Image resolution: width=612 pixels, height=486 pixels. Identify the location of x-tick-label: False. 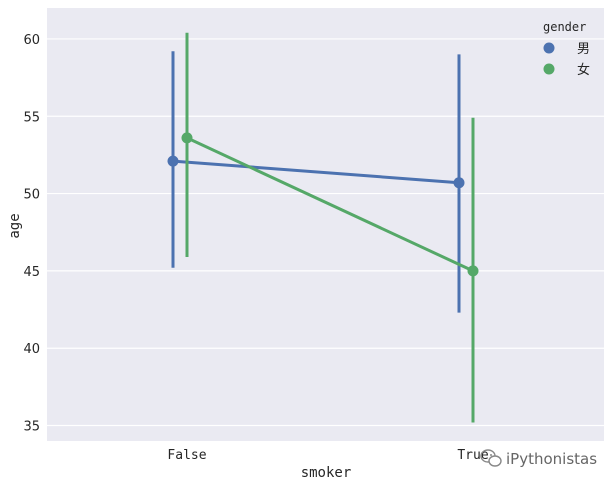
(186, 455).